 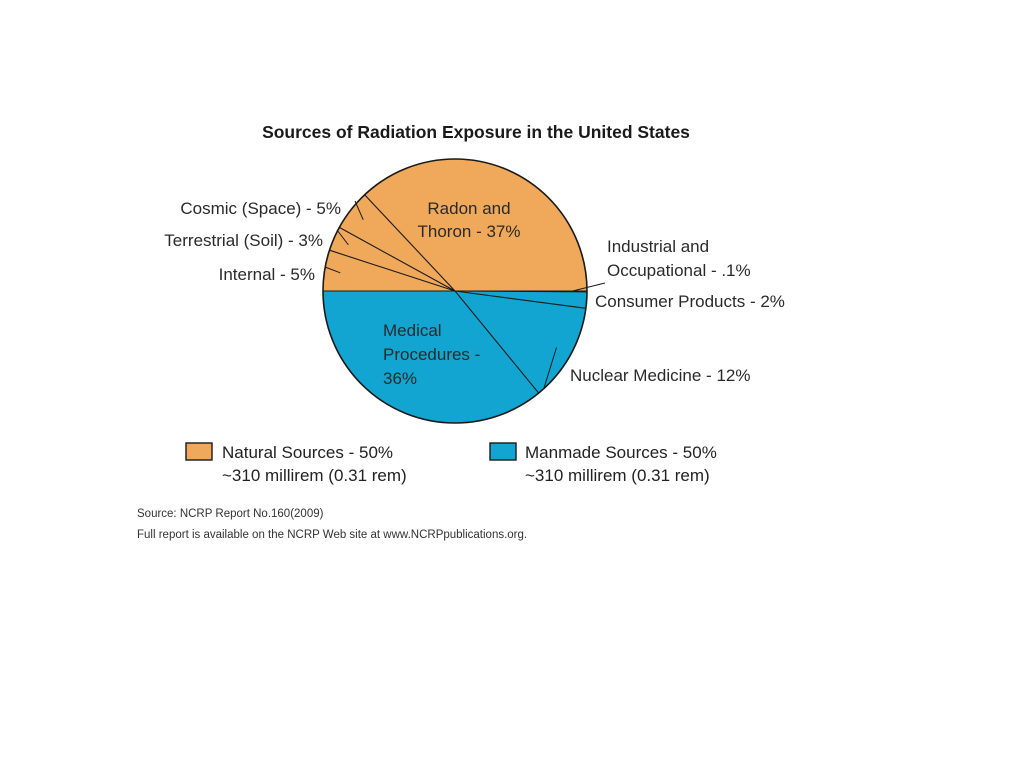 What do you see at coordinates (431, 354) in the screenshot?
I see `slice-label-4: Medical Procedures -36%` at bounding box center [431, 354].